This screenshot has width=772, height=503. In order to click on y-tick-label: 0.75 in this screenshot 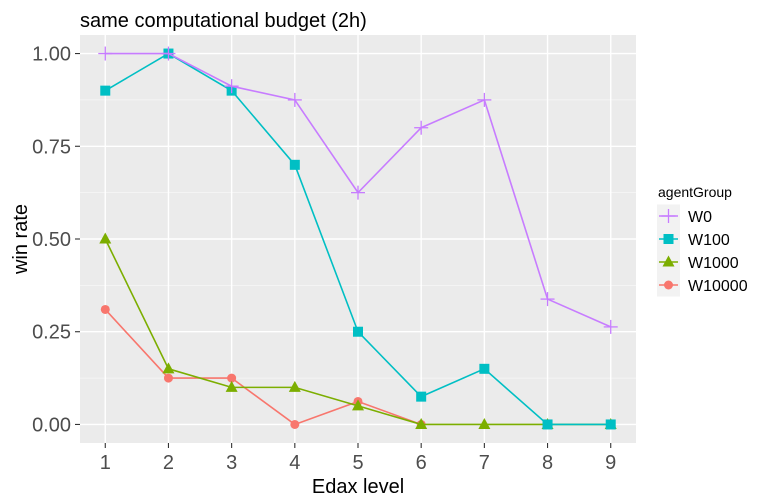, I will do `click(51, 147)`.